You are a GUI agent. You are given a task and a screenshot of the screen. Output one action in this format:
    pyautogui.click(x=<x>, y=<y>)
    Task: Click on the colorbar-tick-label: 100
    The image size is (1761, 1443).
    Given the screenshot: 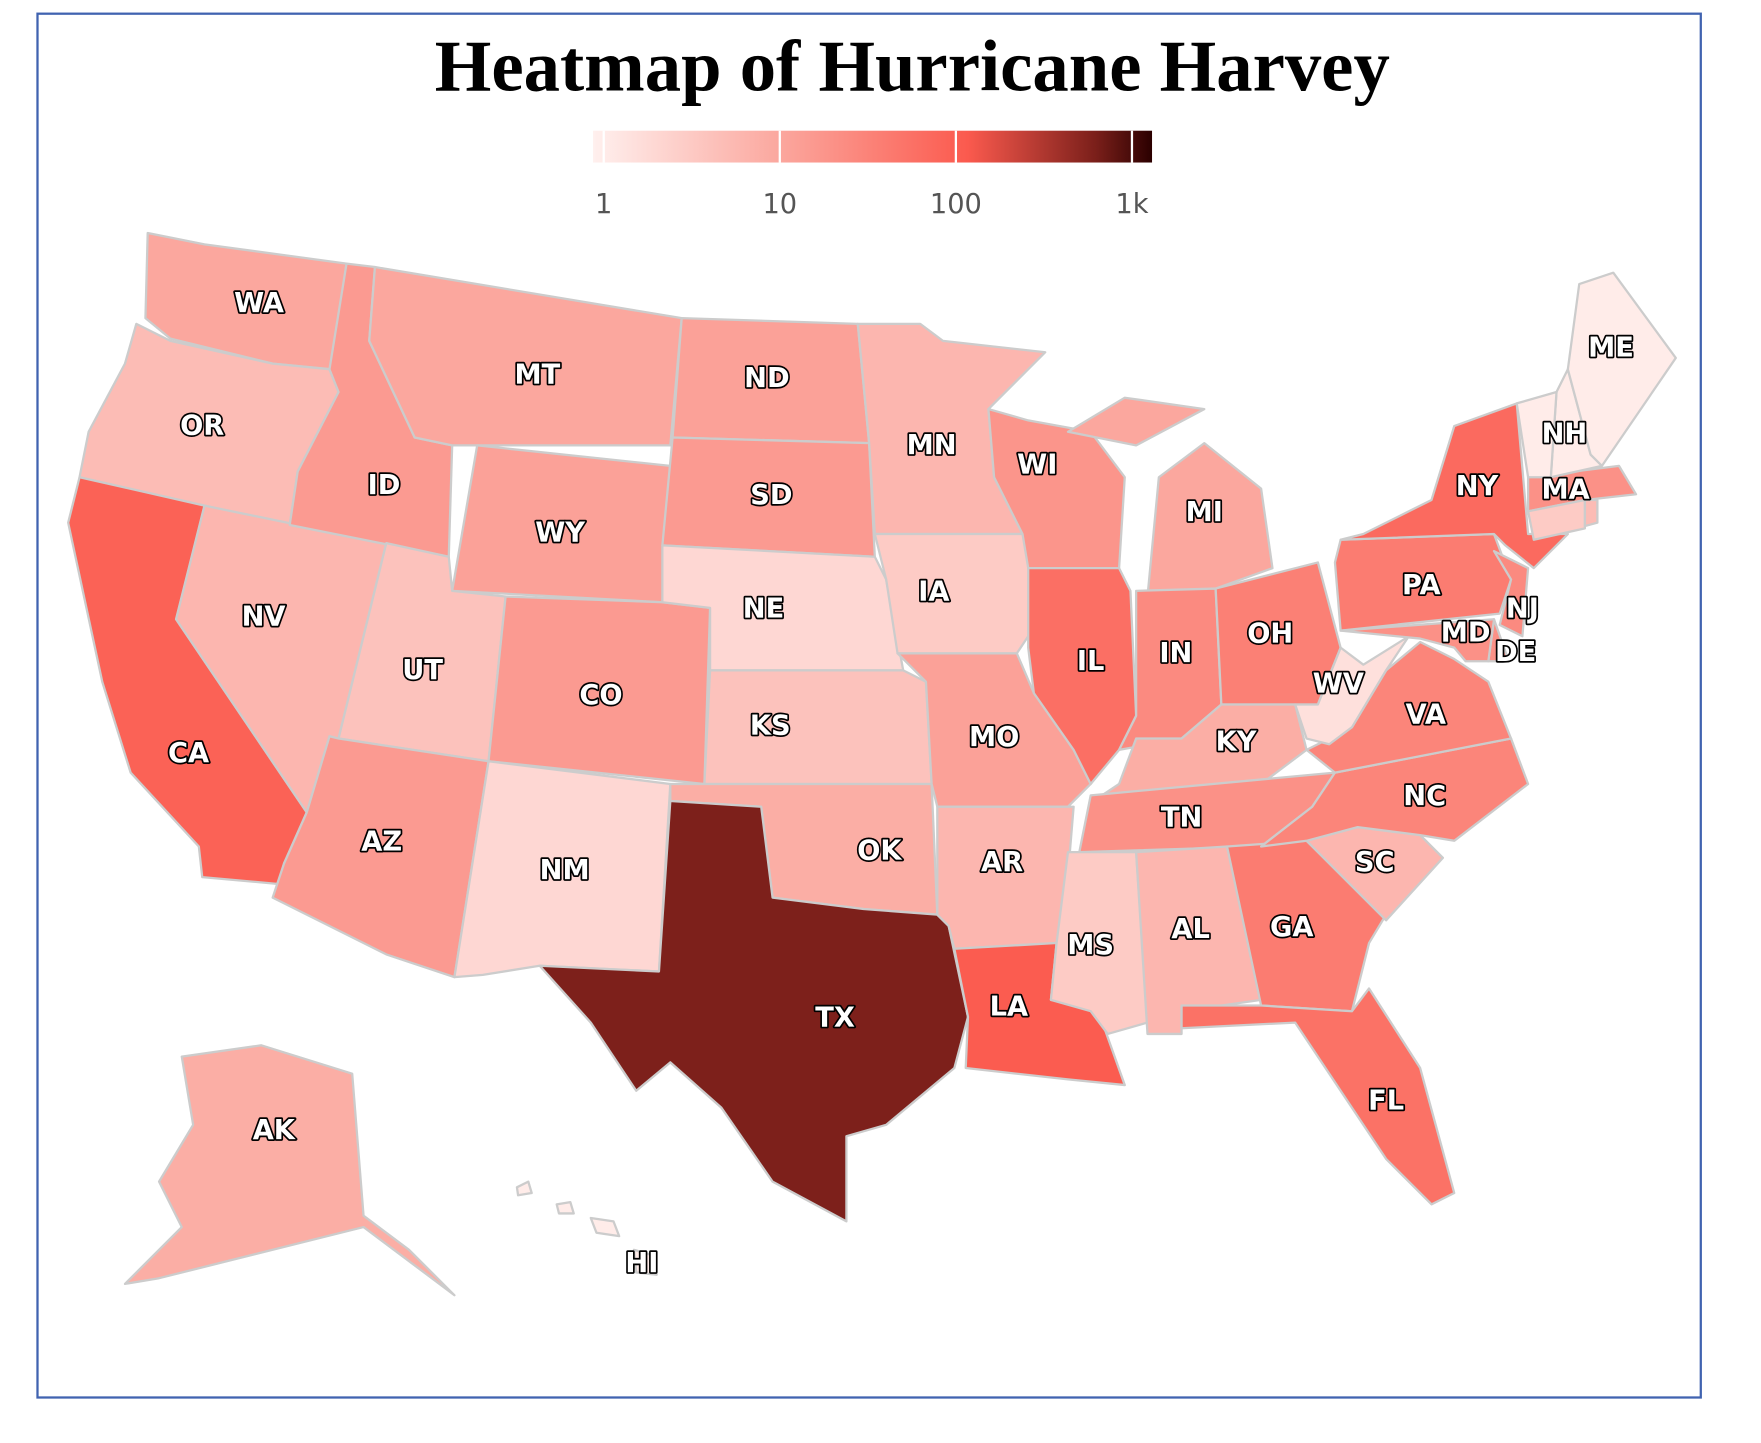 What is the action you would take?
    pyautogui.click(x=956, y=204)
    